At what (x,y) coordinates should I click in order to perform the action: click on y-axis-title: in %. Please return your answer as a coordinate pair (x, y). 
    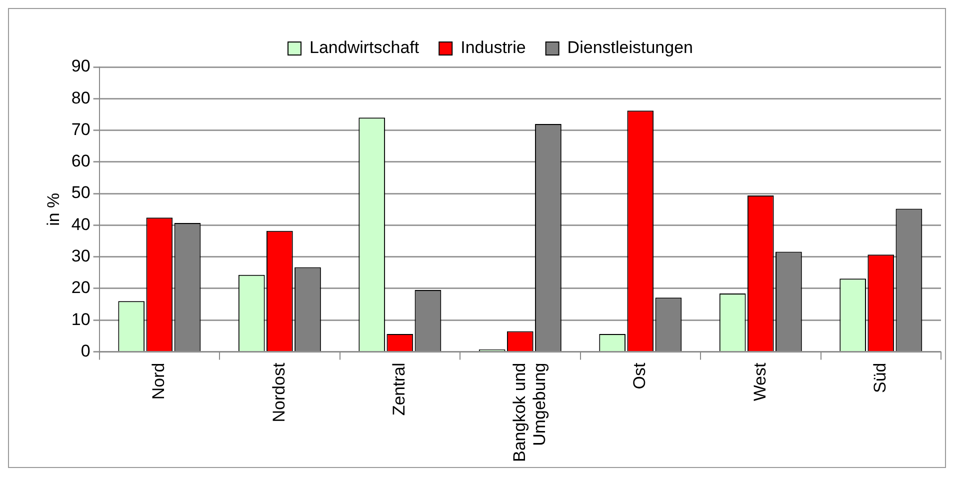
    Looking at the image, I should click on (53, 209).